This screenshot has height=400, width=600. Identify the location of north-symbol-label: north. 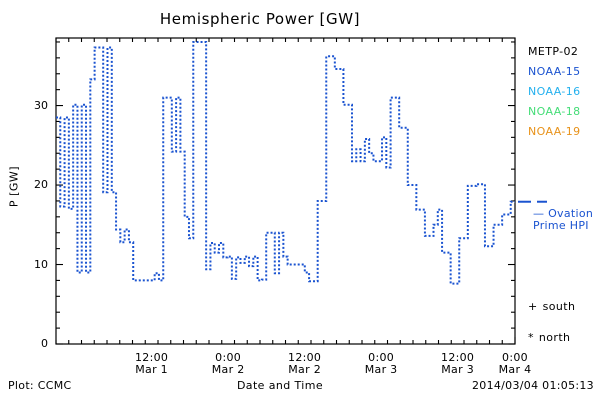
(554, 337).